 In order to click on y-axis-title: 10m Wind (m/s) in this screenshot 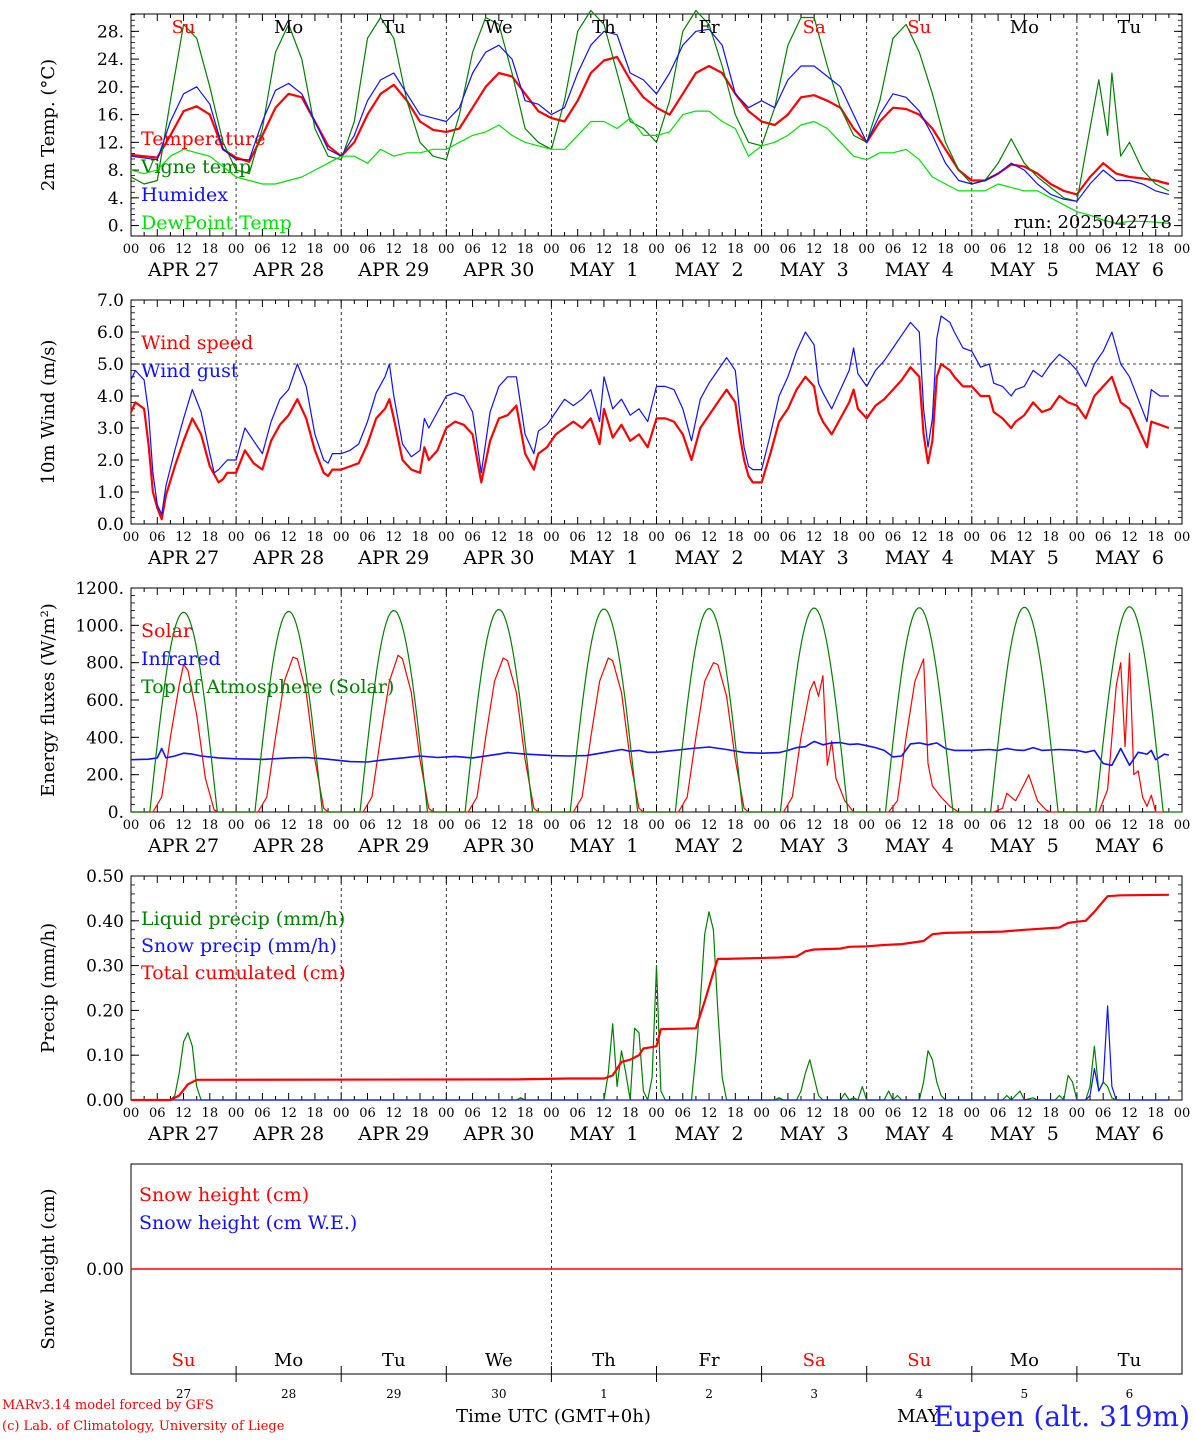, I will do `click(48, 412)`.